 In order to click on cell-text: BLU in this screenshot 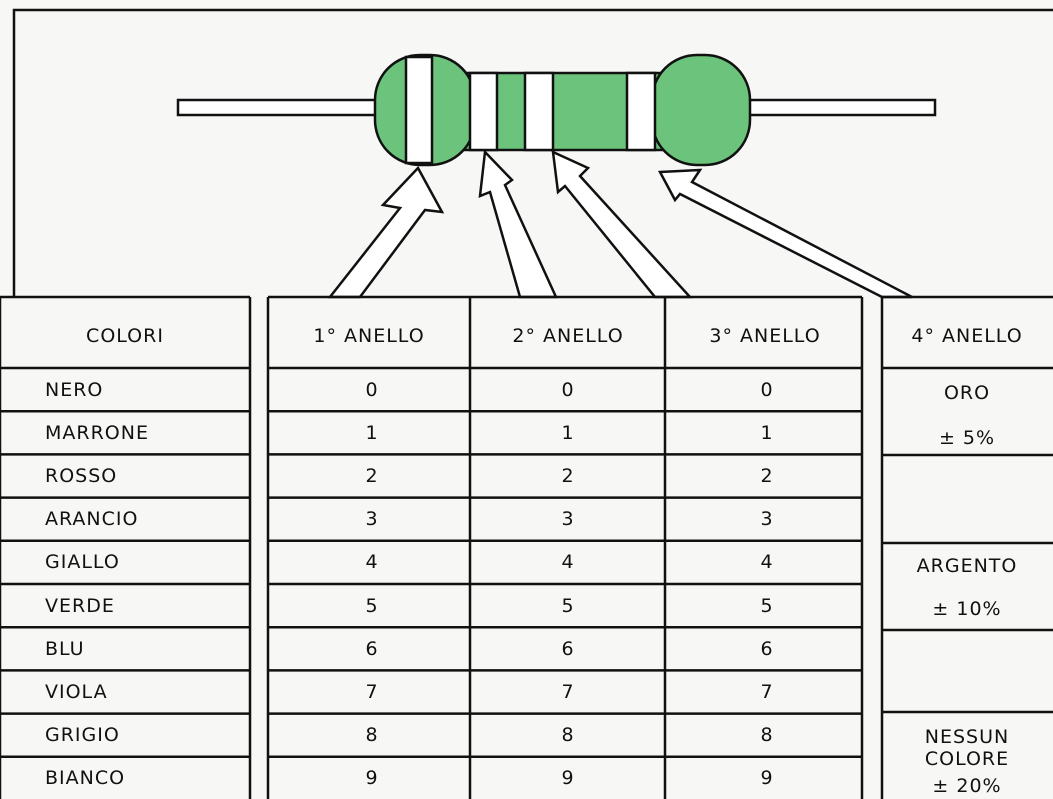, I will do `click(65, 648)`.